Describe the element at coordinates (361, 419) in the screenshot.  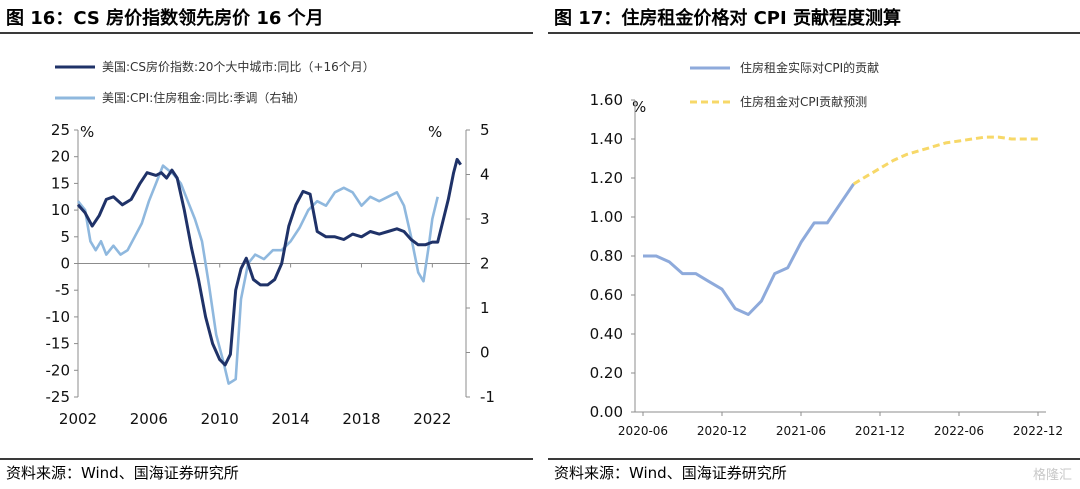
I see `x-tick-label: 2018` at that location.